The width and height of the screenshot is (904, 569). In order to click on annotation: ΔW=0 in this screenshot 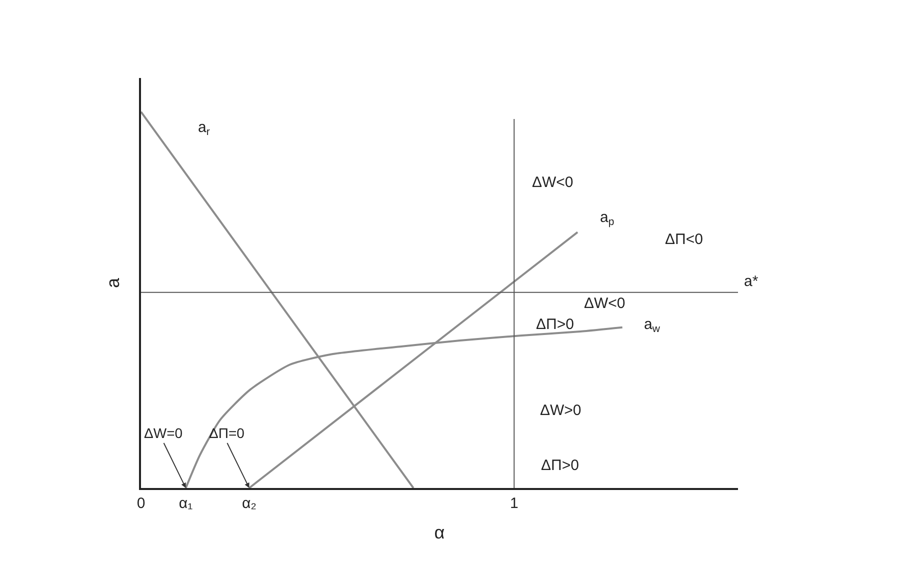, I will do `click(163, 433)`.